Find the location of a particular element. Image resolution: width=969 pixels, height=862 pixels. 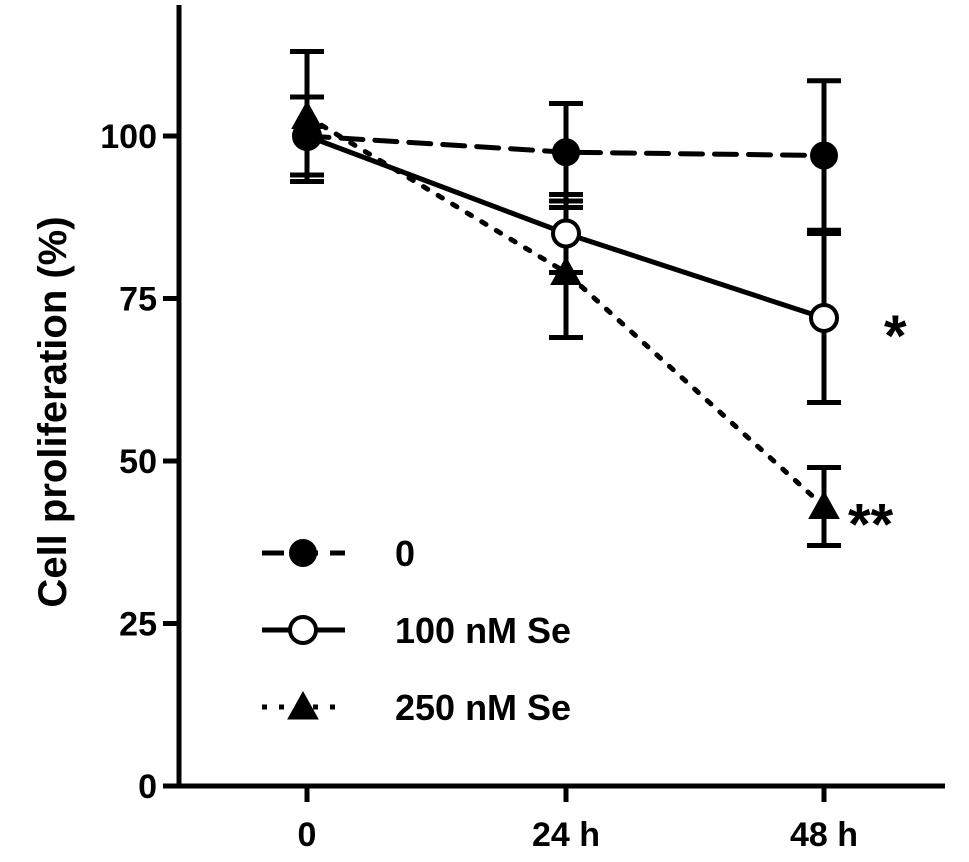

y-axis-ticks: 0 25 50 75 100 is located at coordinates (139, 462).